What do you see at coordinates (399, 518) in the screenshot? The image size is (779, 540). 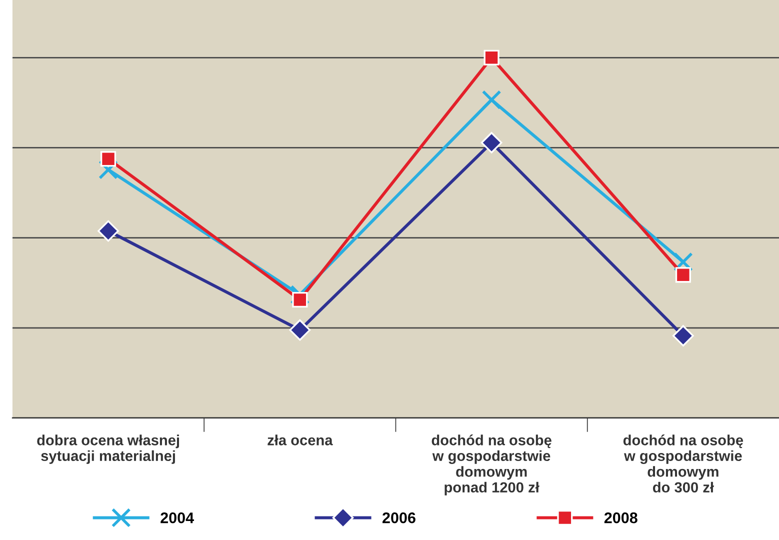 I see `legend-label: 2006` at bounding box center [399, 518].